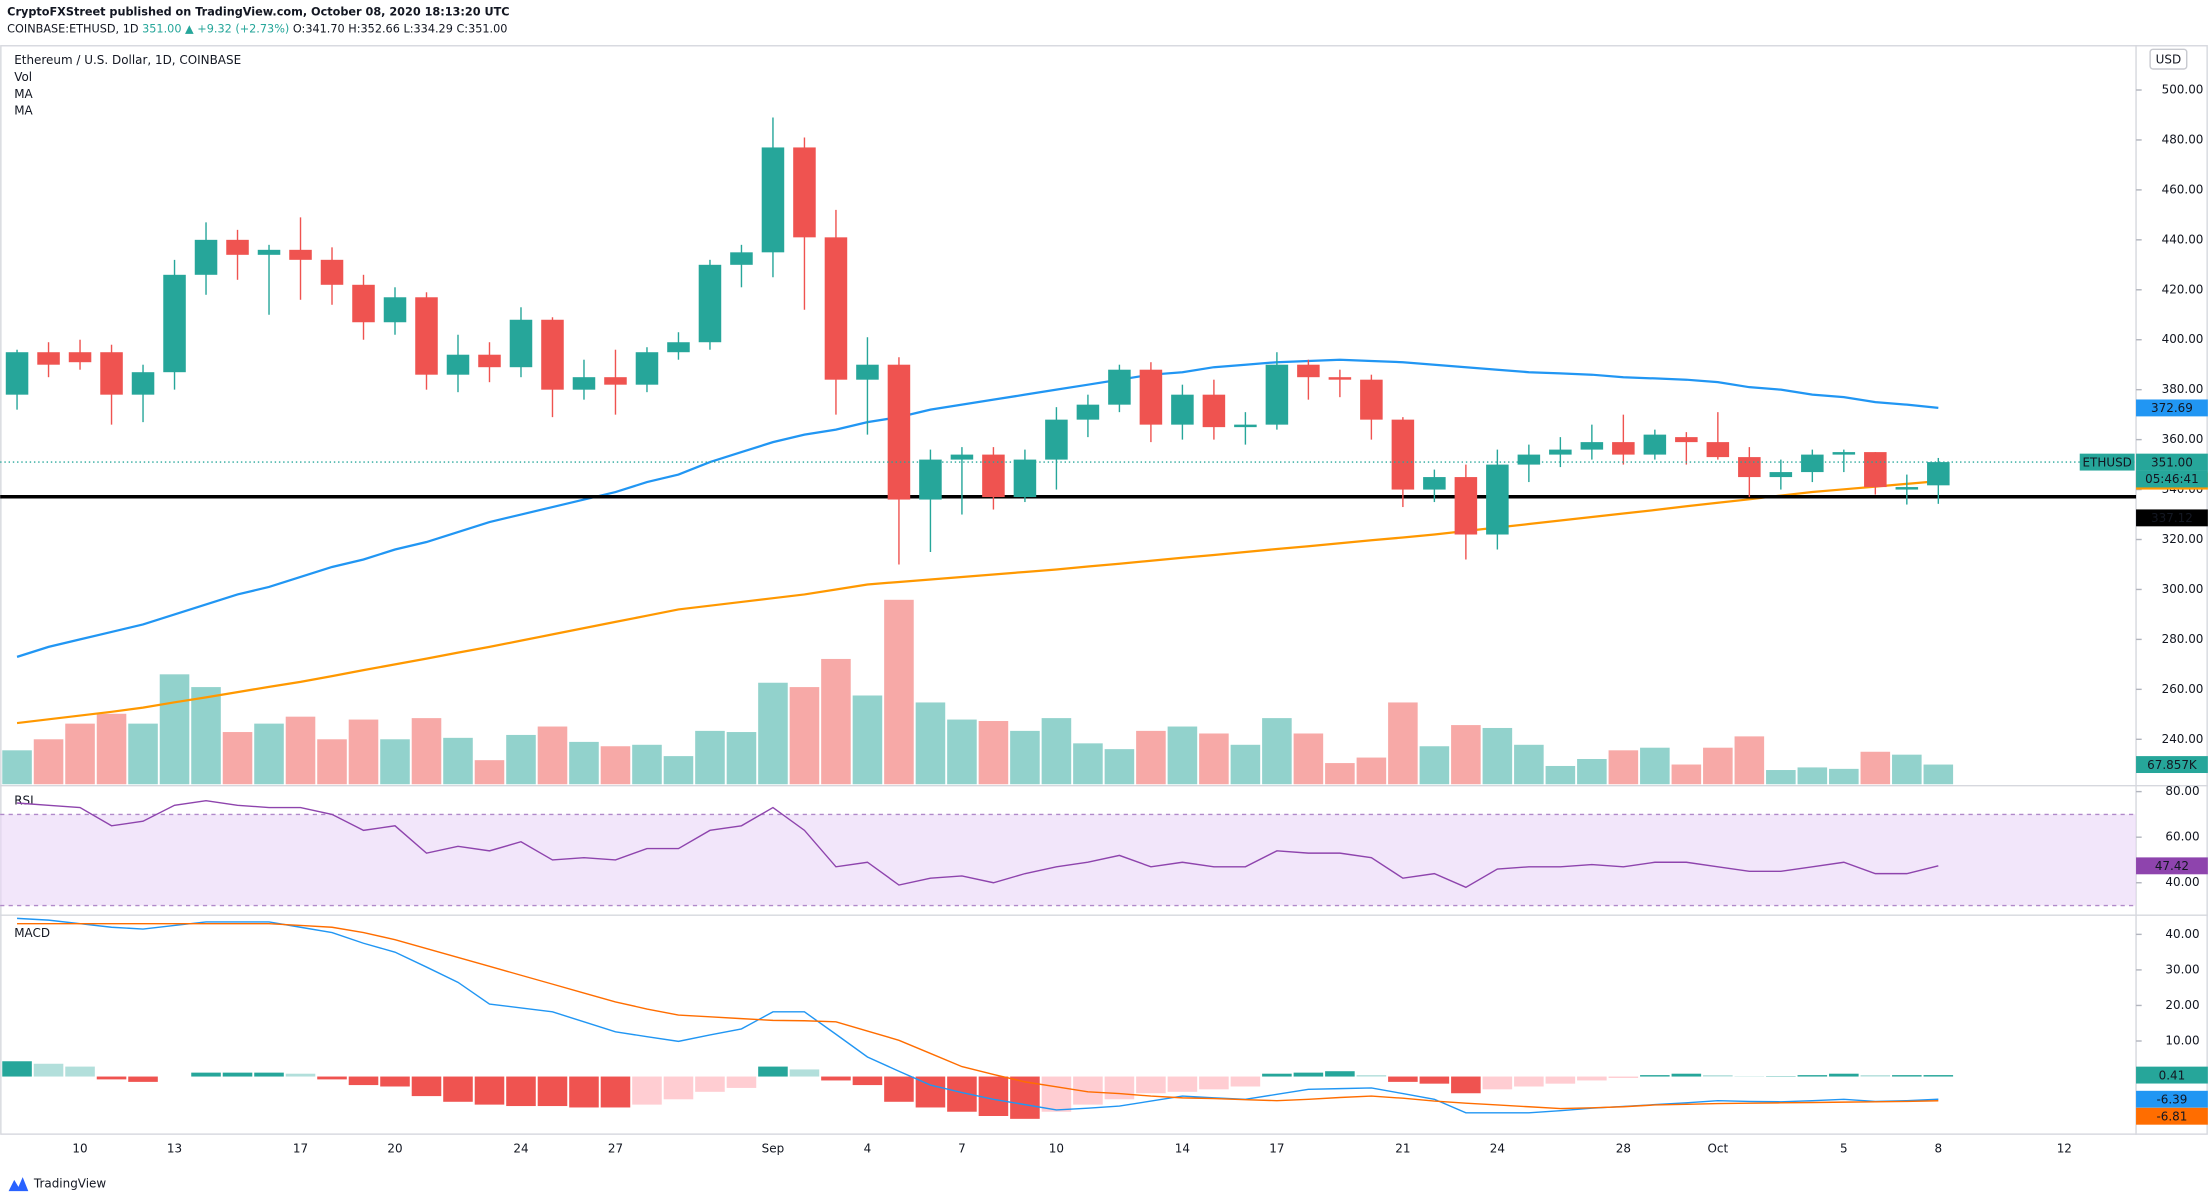 This screenshot has width=2208, height=1201. I want to click on x-tick-label: 12, so click(2064, 1148).